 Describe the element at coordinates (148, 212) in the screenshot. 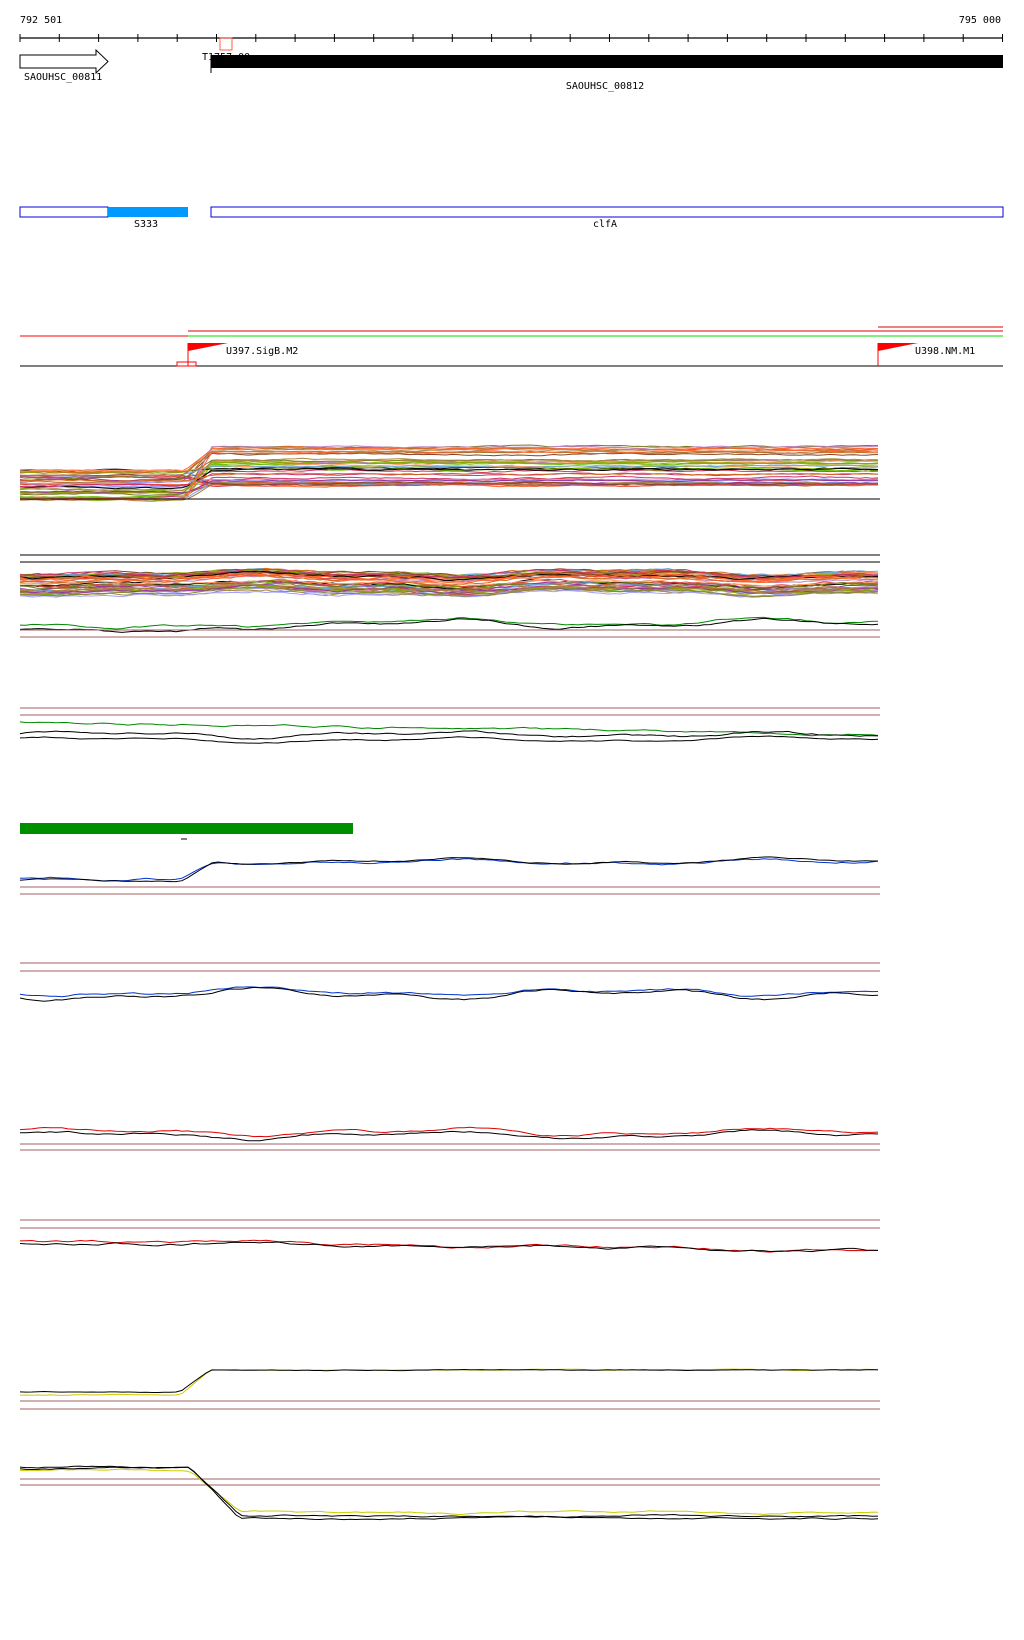

I see `feature-box-s333` at that location.